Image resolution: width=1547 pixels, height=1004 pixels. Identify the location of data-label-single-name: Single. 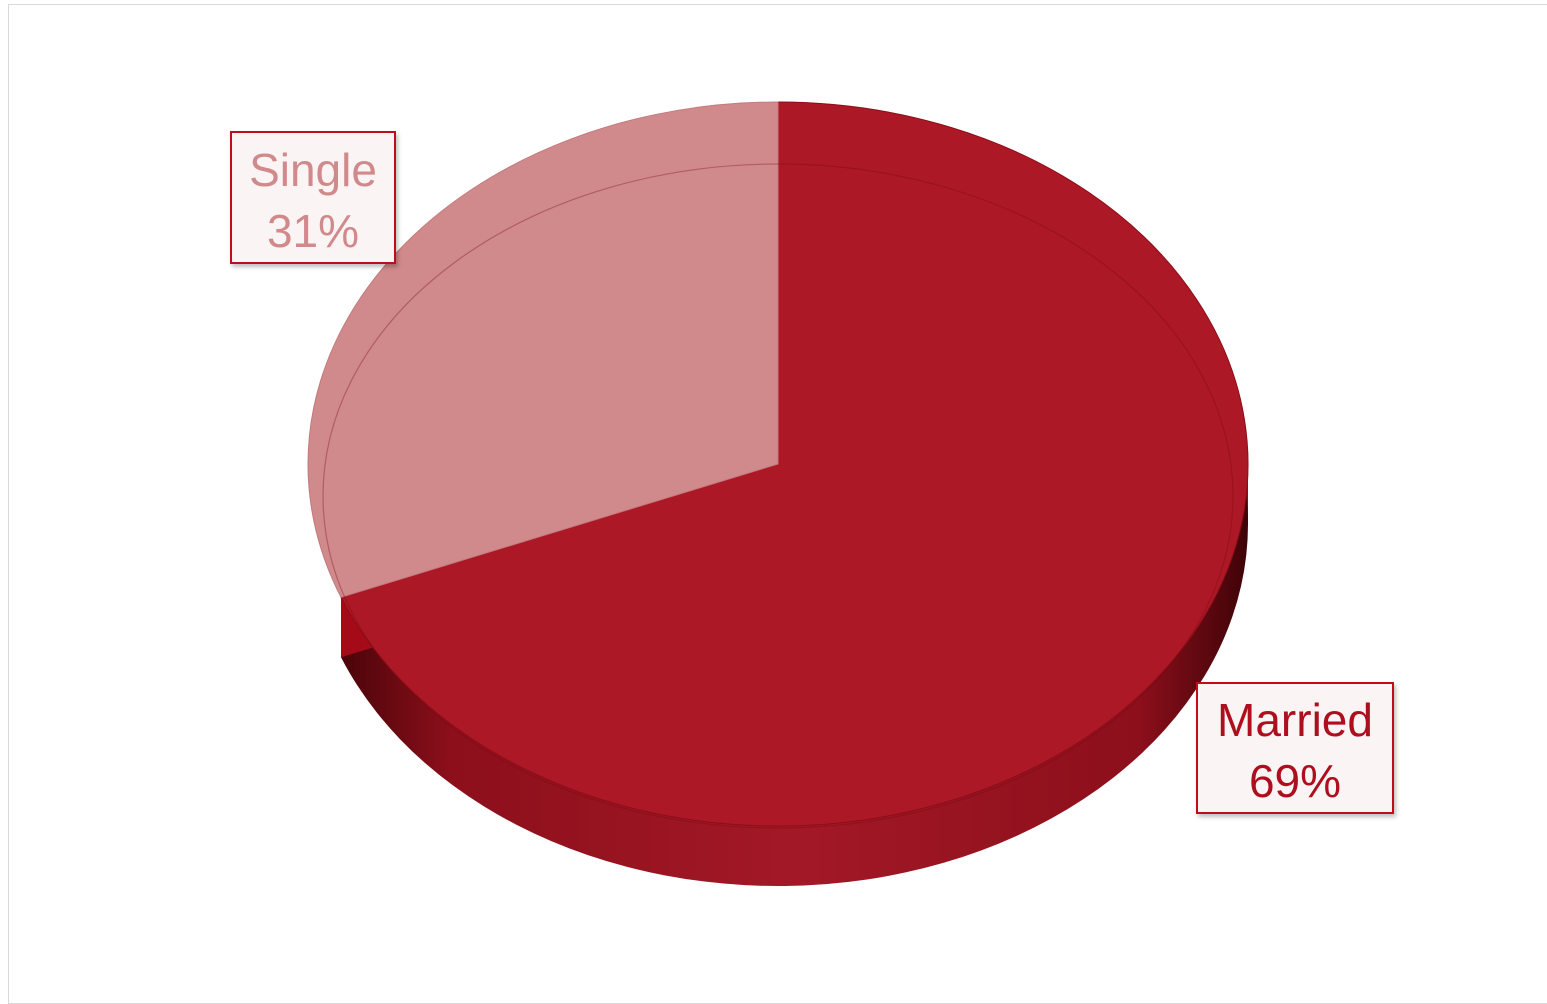
(313, 170).